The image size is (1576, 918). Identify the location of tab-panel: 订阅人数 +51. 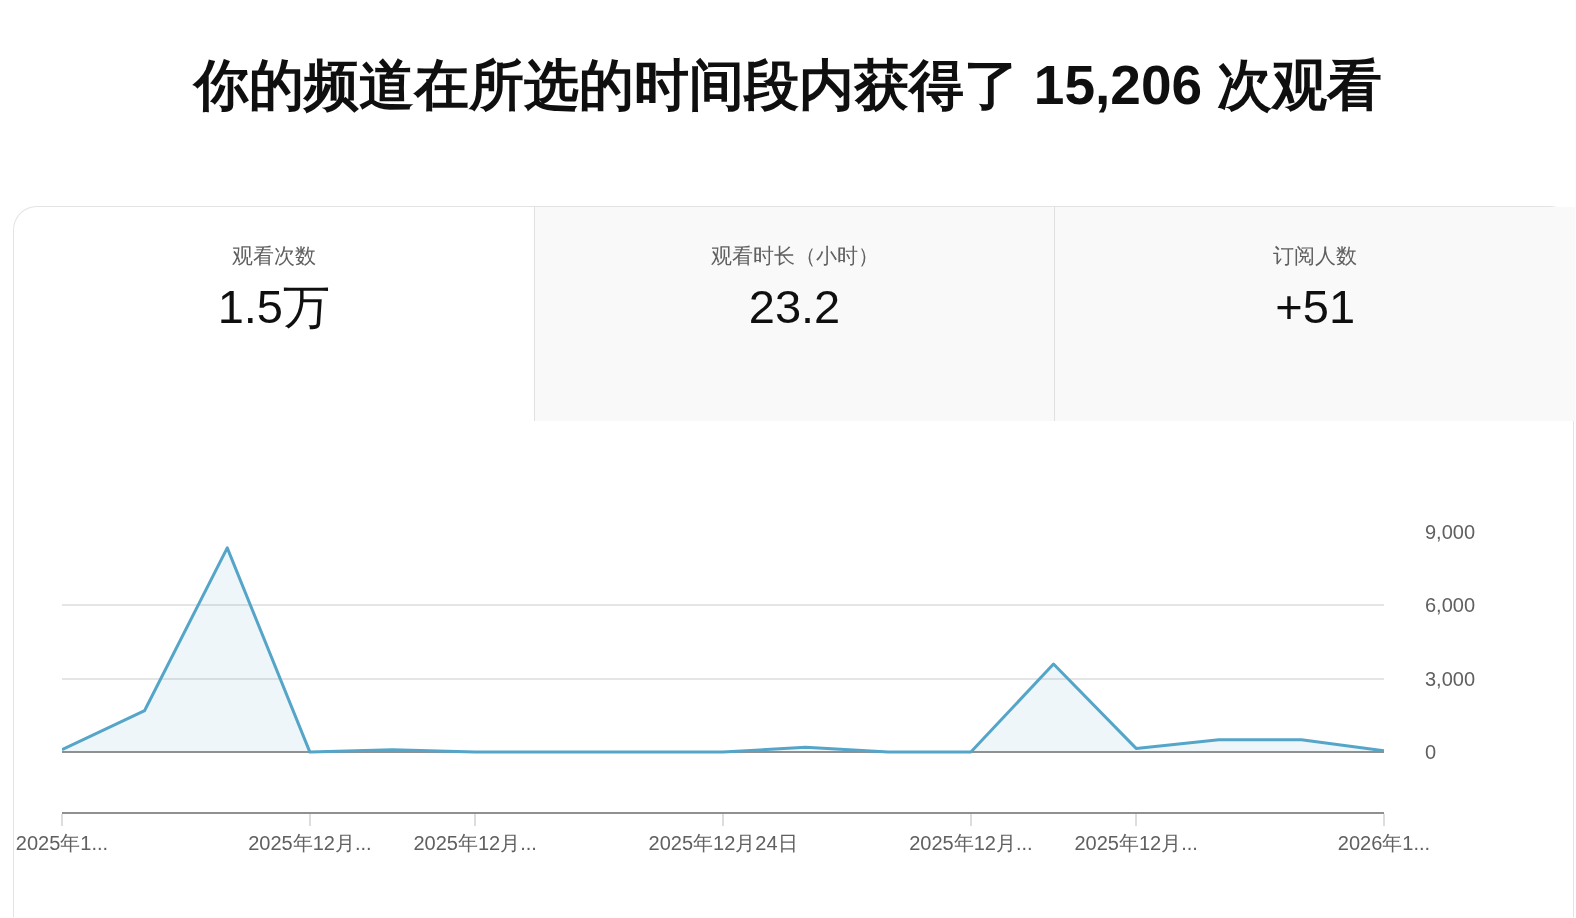
(1314, 314).